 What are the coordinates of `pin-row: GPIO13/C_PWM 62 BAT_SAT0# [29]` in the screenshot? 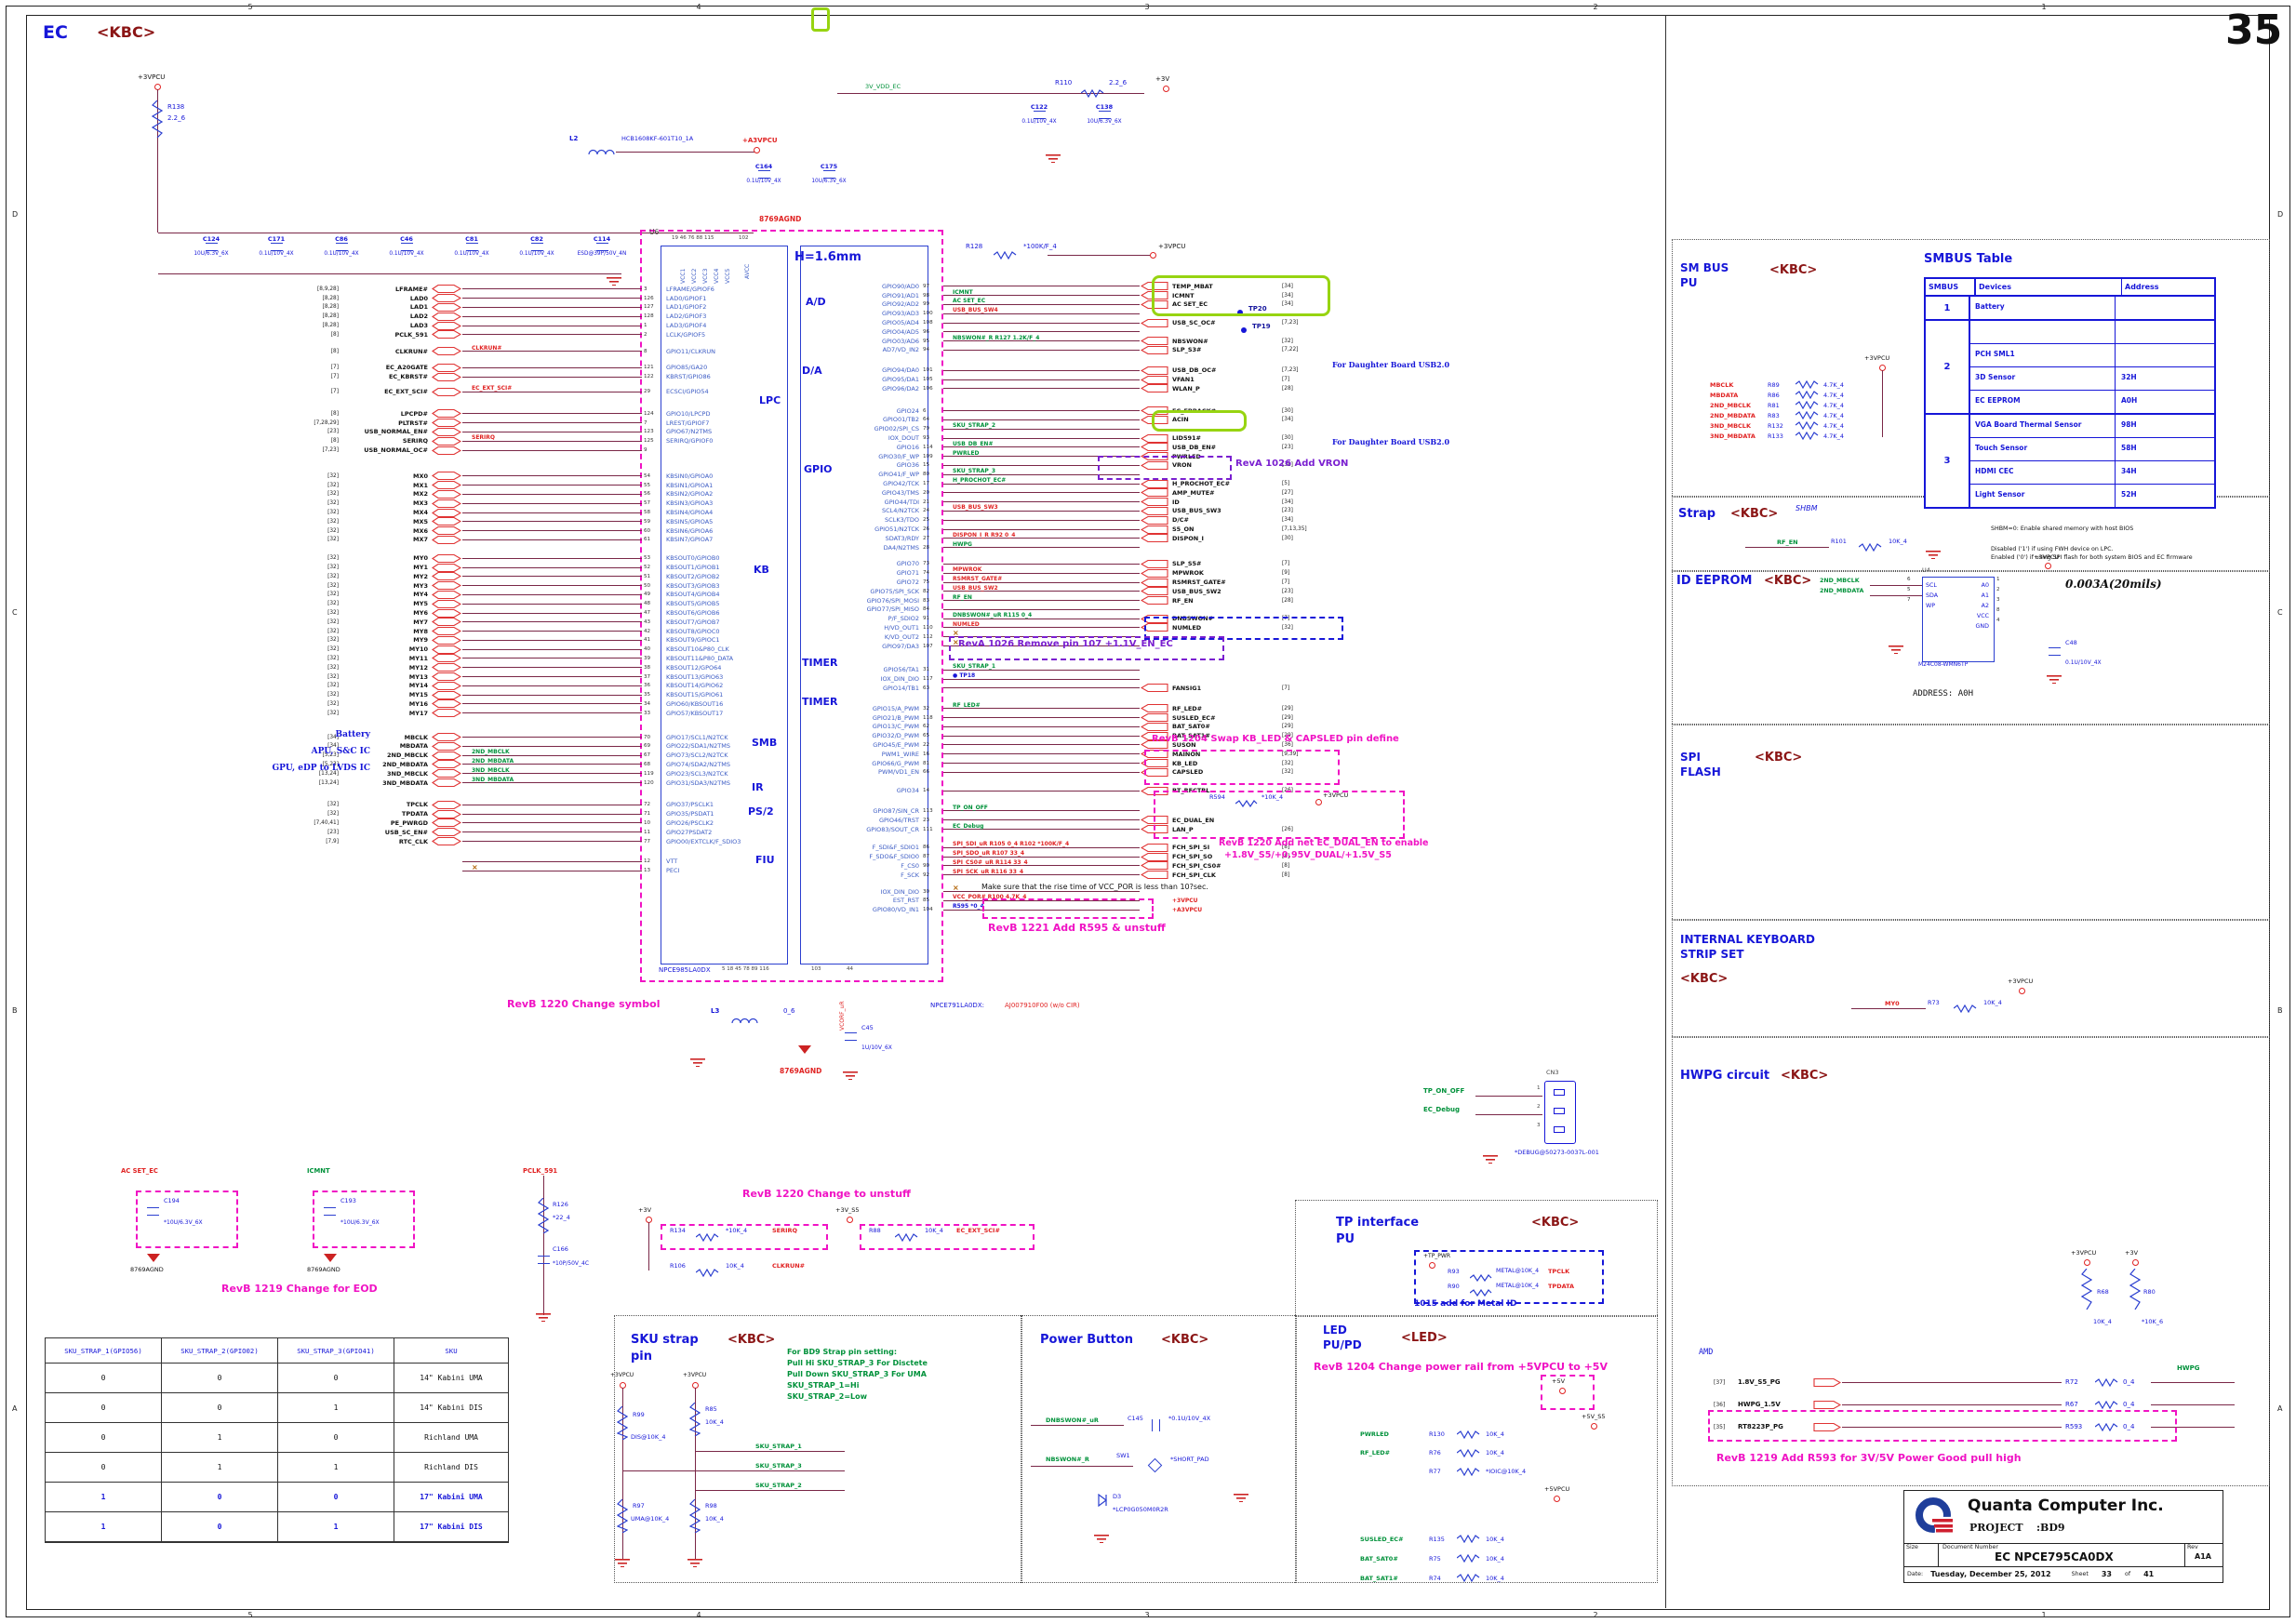 It's located at (1063, 726).